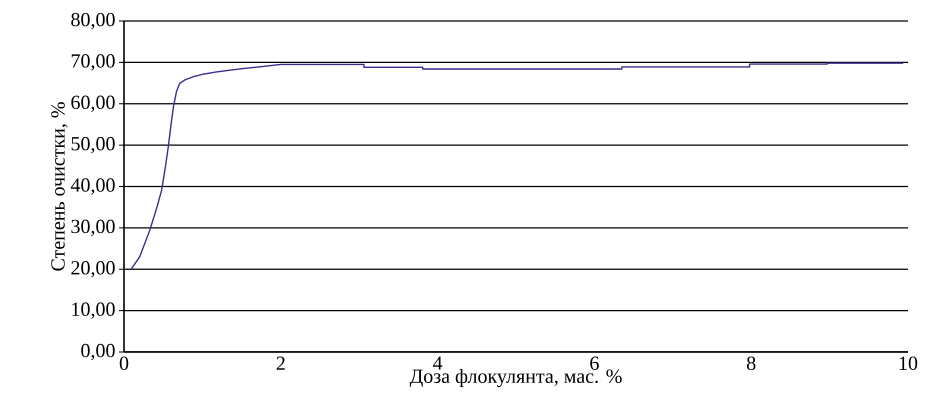 The height and width of the screenshot is (412, 930). Describe the element at coordinates (437, 363) in the screenshot. I see `x-tick-label: 4` at that location.